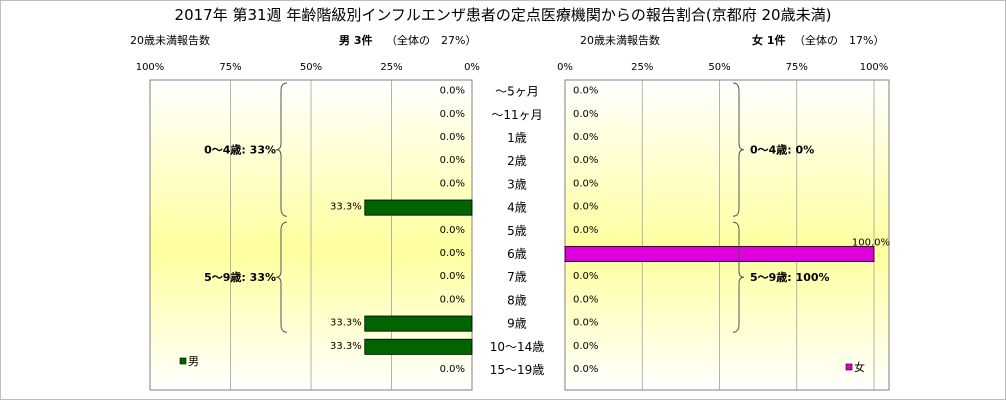 This screenshot has width=1006, height=400. I want to click on male-header-left: 20歳未満報告数, so click(170, 40).